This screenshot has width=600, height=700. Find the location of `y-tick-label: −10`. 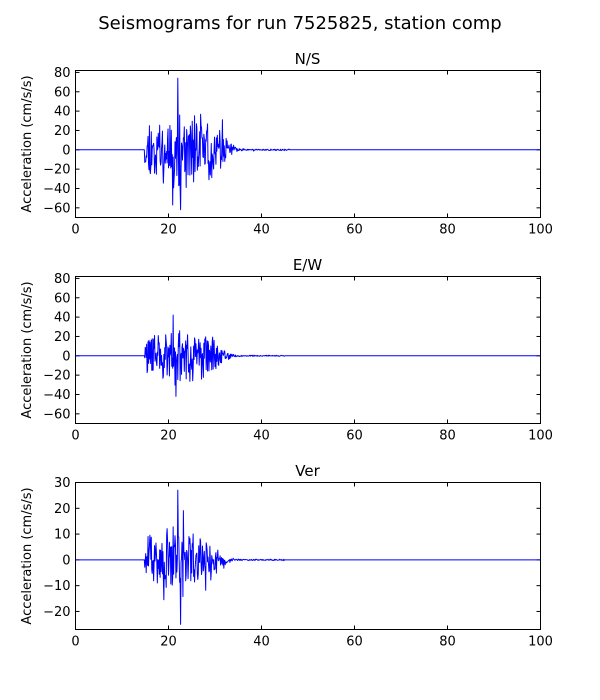

y-tick-label: −10 is located at coordinates (56, 586).